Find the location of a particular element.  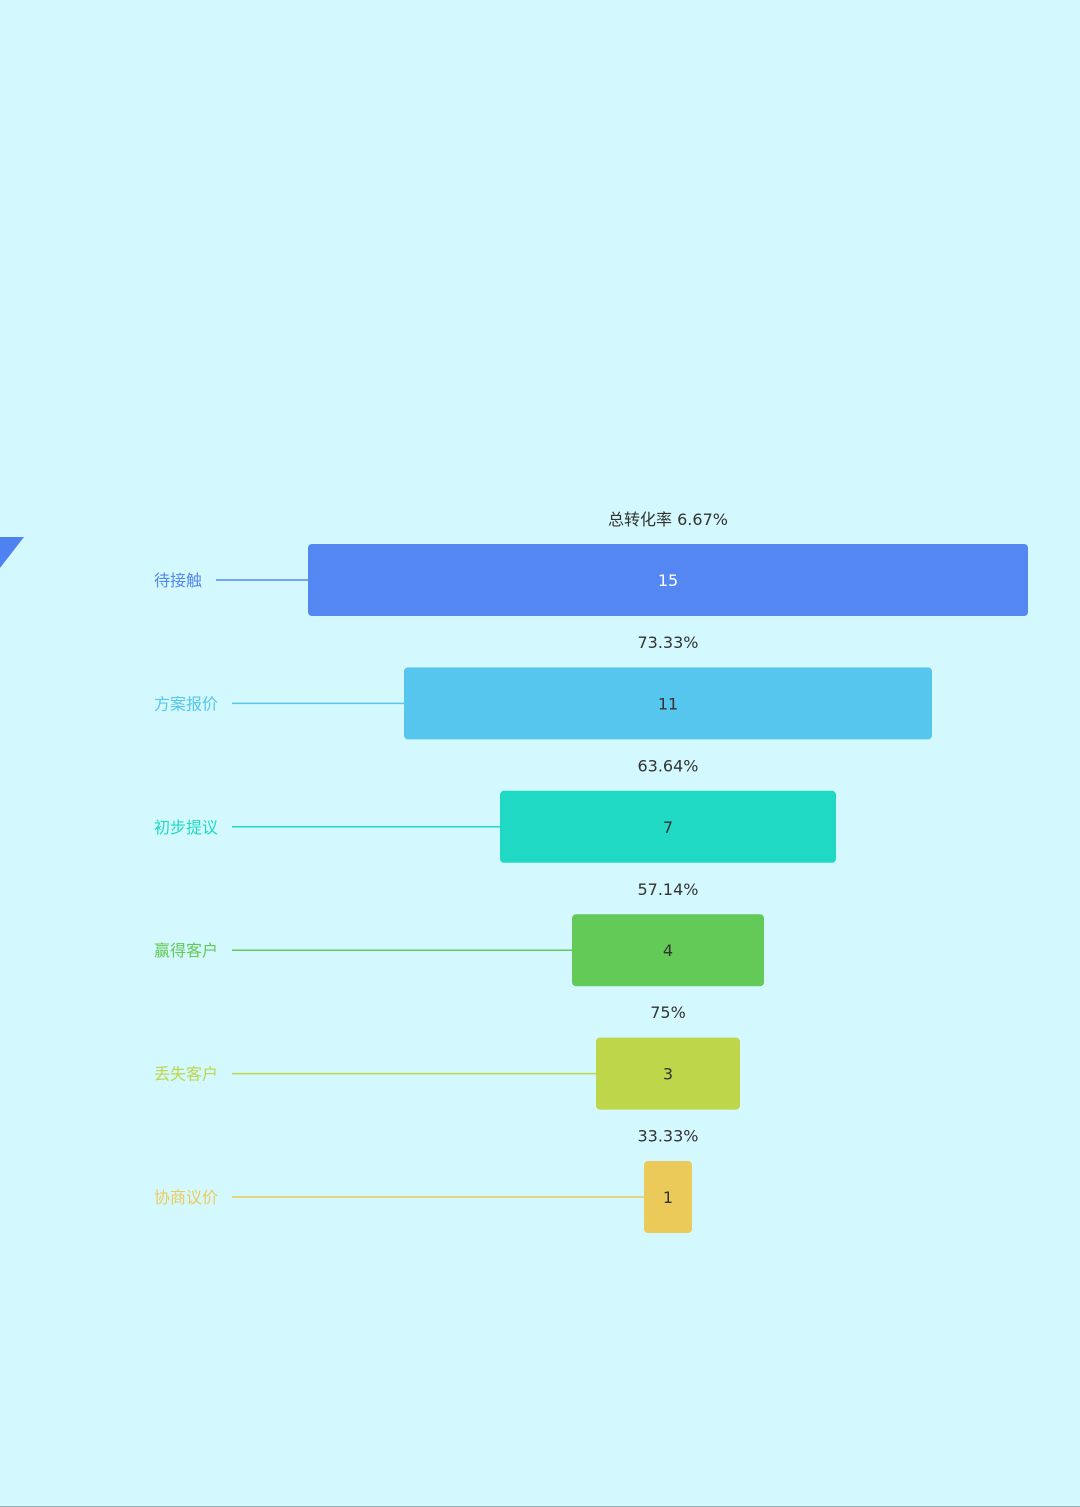

bar-value-label: 7 is located at coordinates (668, 827).